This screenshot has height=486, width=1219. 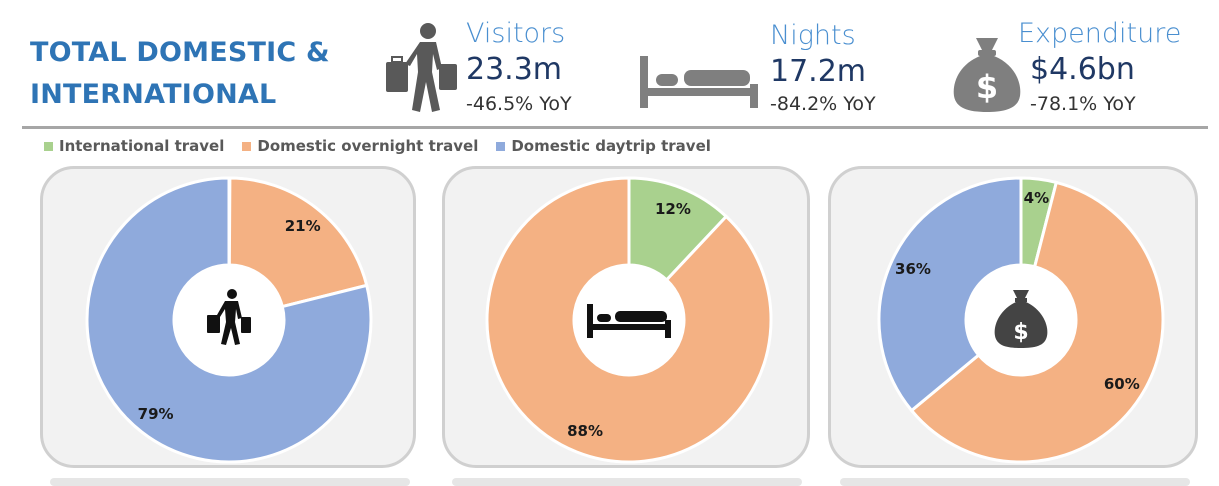 What do you see at coordinates (1122, 384) in the screenshot?
I see `data-label-domestic-overnight-travel: 60%` at bounding box center [1122, 384].